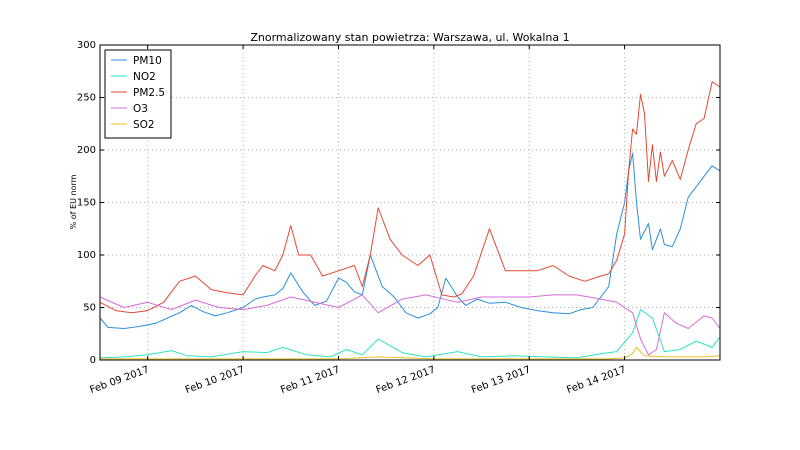 The width and height of the screenshot is (800, 450). I want to click on legend-label: NO2, so click(144, 77).